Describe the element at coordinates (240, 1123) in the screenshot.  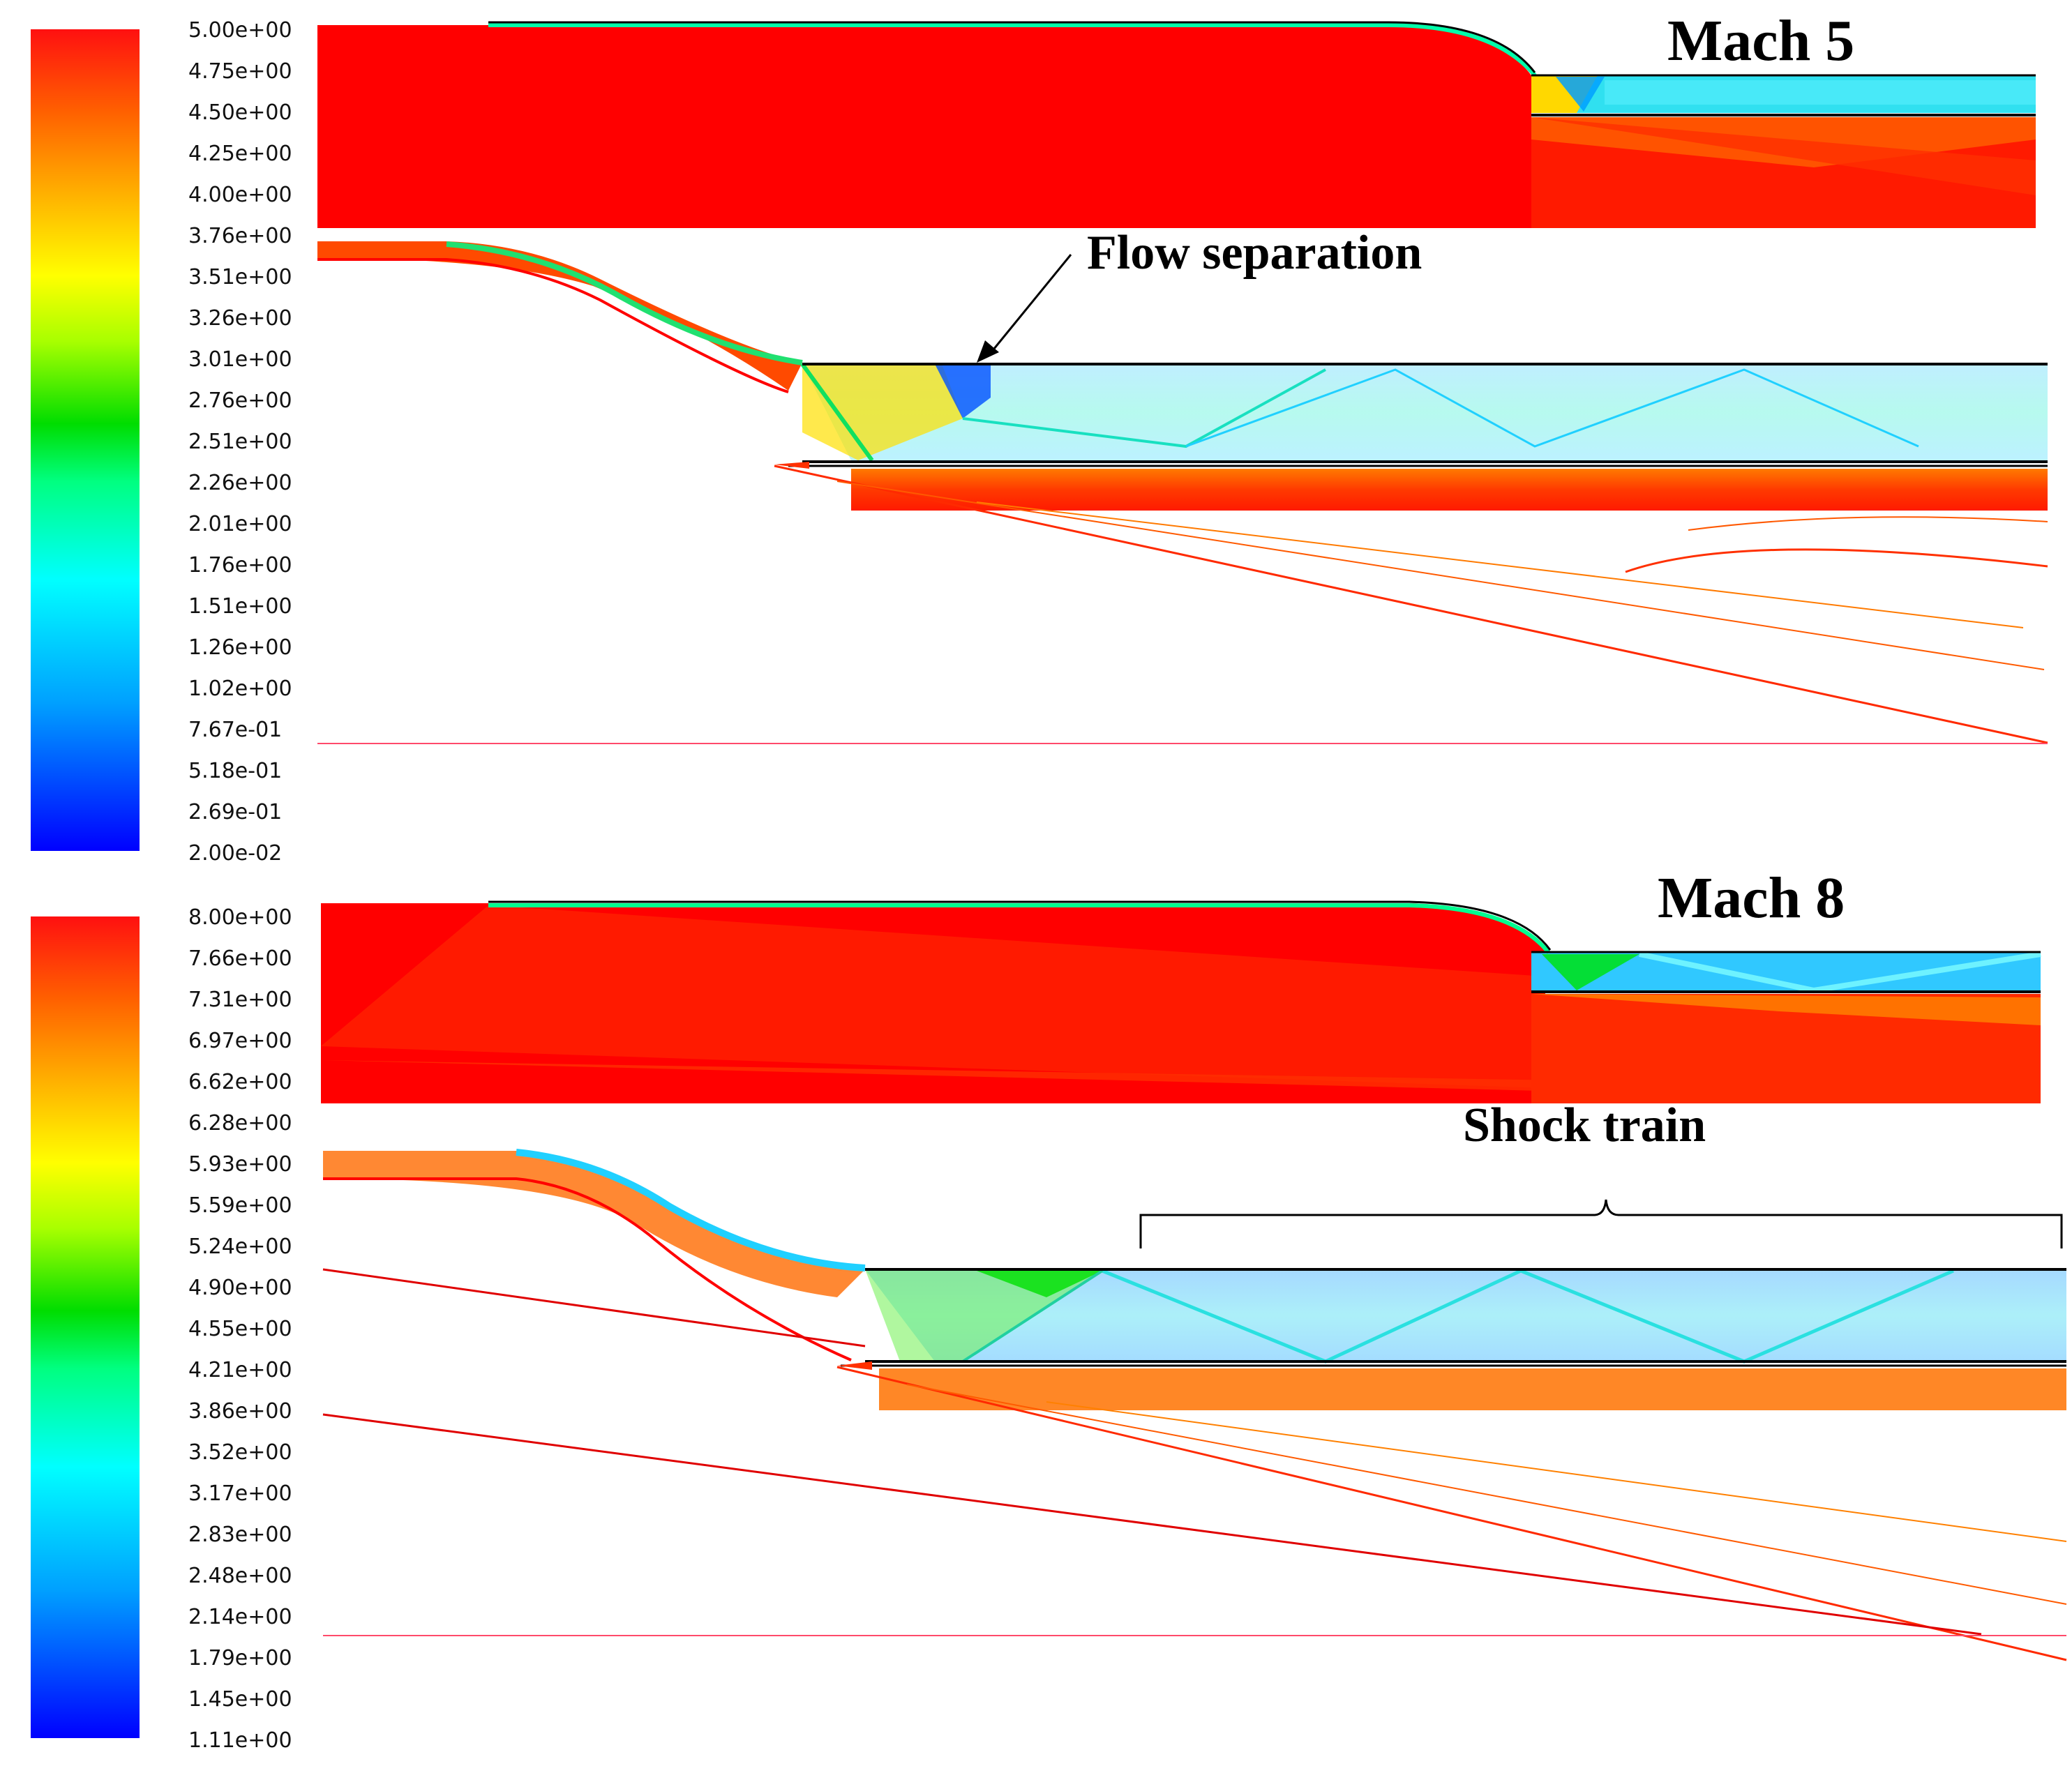
I see `colorbar-tick-label: 6.28e+00` at that location.